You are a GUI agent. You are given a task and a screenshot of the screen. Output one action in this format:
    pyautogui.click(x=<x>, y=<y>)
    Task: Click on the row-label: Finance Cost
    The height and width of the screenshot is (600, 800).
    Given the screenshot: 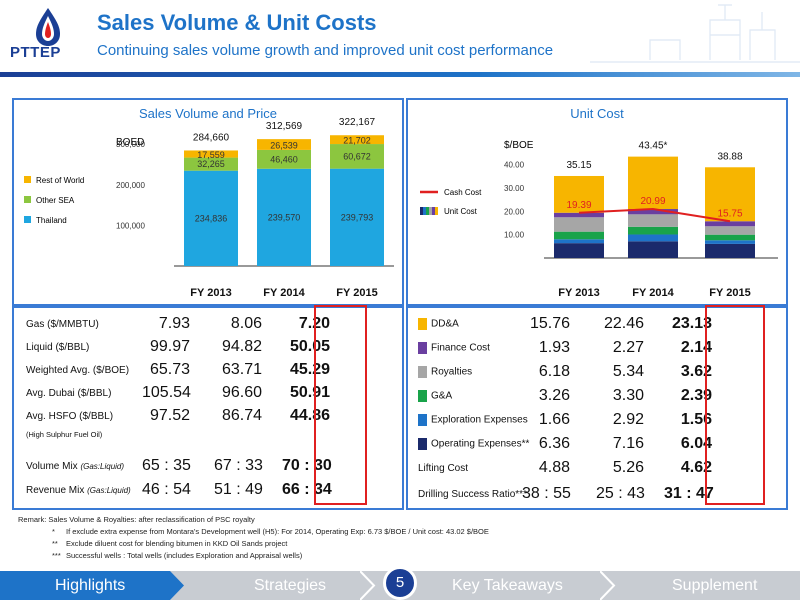 What is the action you would take?
    pyautogui.click(x=454, y=348)
    